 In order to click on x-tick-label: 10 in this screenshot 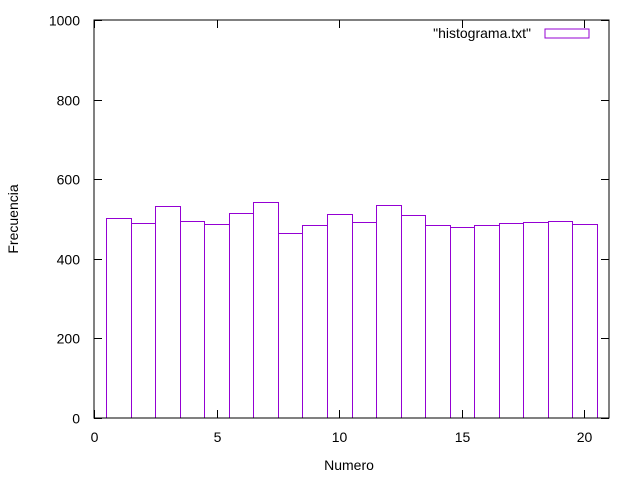, I will do `click(340, 437)`.